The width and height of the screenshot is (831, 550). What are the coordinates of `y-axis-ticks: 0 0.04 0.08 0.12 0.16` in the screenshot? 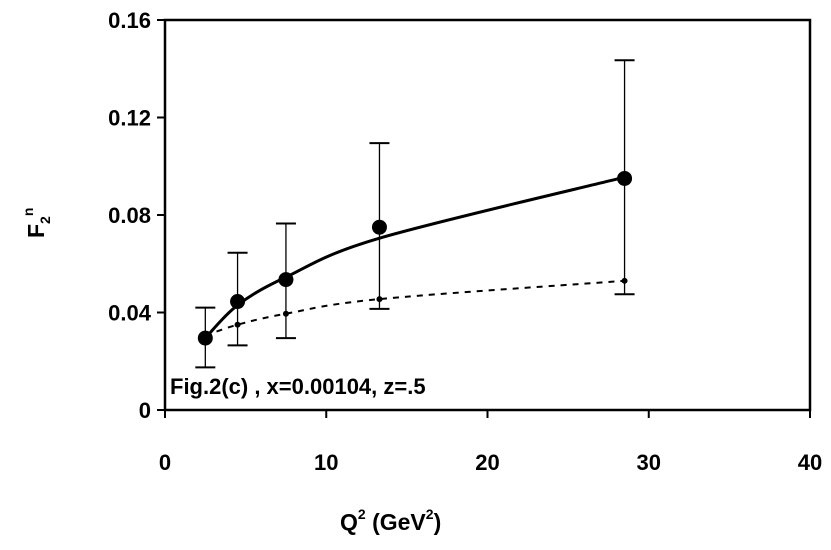 It's located at (136, 215).